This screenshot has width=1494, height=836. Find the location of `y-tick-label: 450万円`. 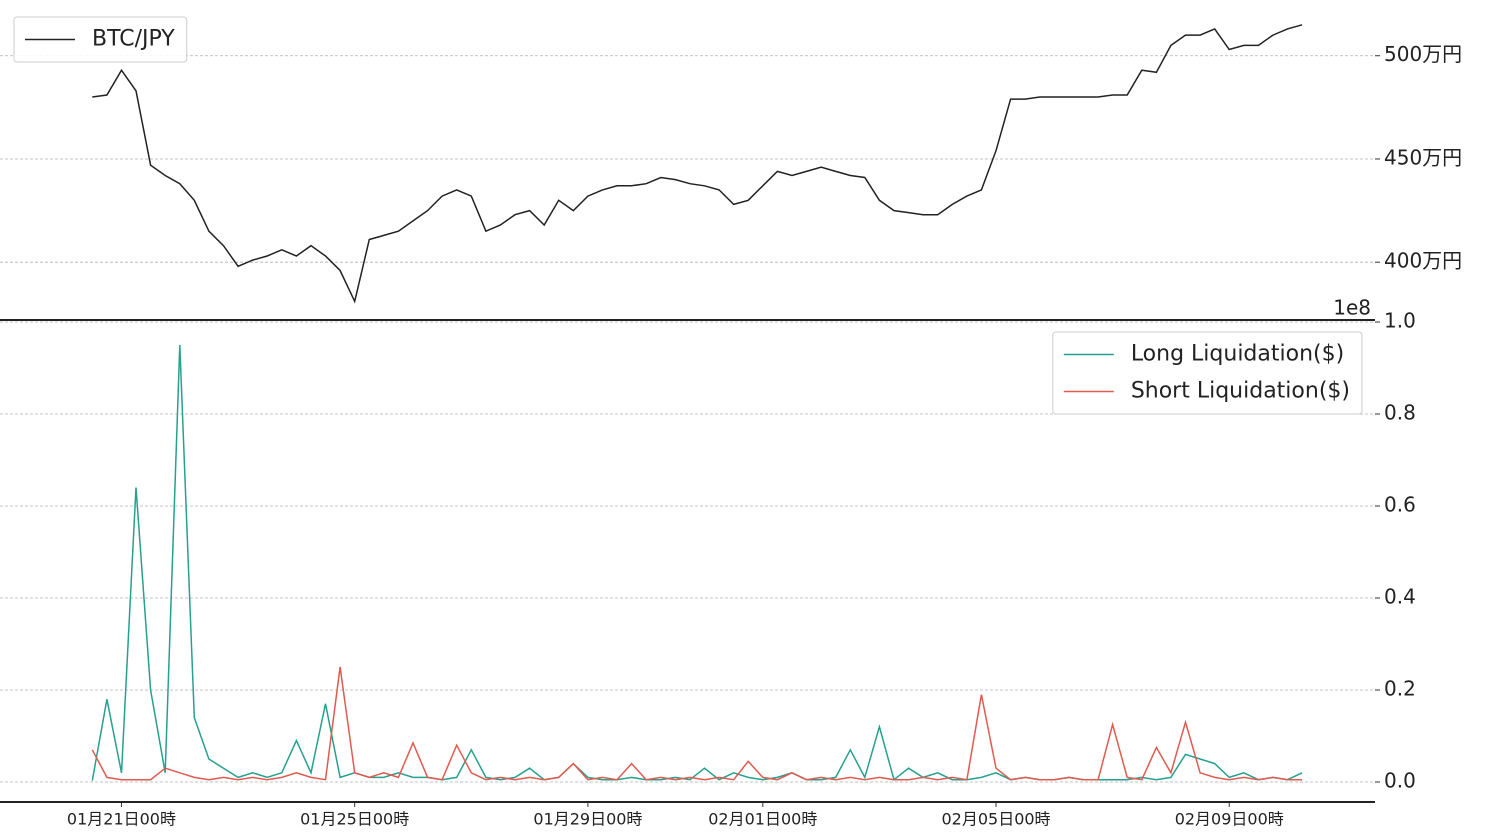

y-tick-label: 450万円 is located at coordinates (1423, 157).